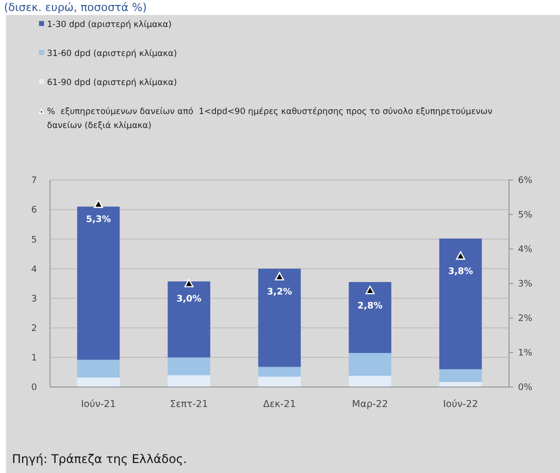 Image resolution: width=560 pixels, height=473 pixels. I want to click on y-tick-label: 4, so click(34, 269).